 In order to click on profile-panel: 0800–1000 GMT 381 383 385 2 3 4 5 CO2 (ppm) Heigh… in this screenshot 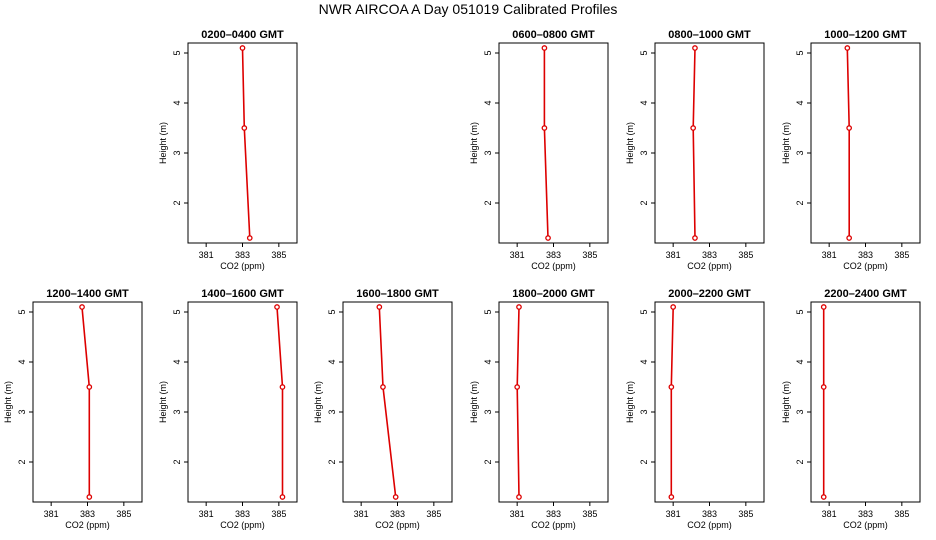, I will do `click(695, 150)`.